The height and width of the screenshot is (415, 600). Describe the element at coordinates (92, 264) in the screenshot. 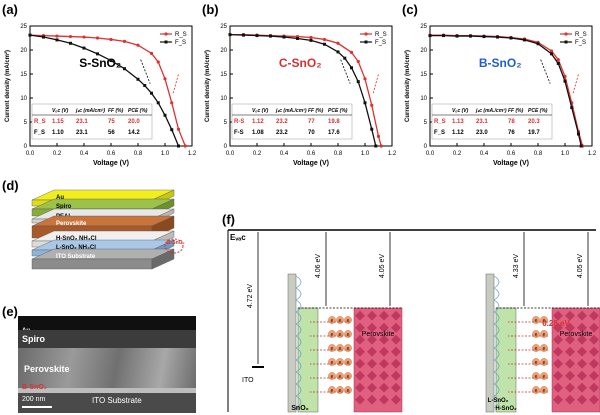

I see `layer-front` at that location.